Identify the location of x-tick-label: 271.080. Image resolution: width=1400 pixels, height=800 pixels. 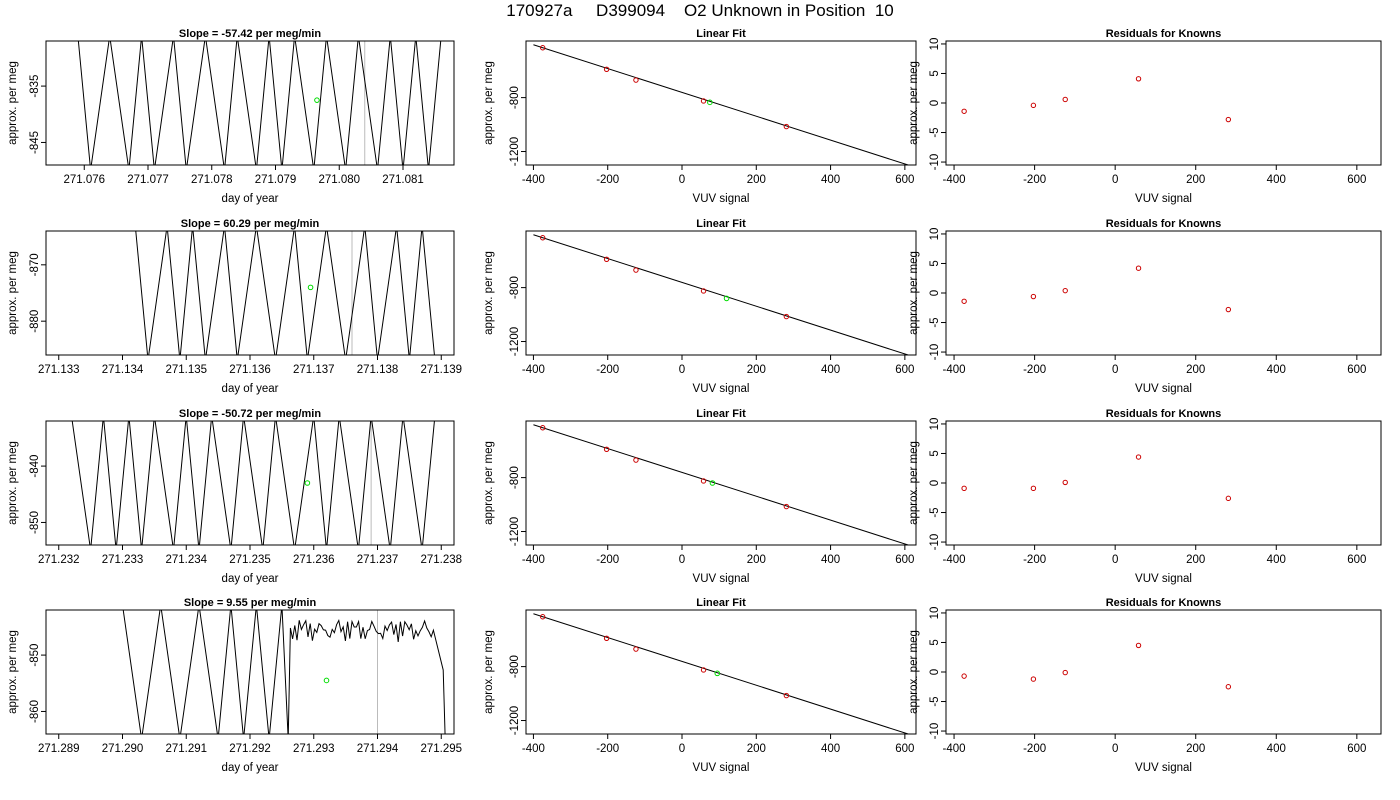
(339, 180).